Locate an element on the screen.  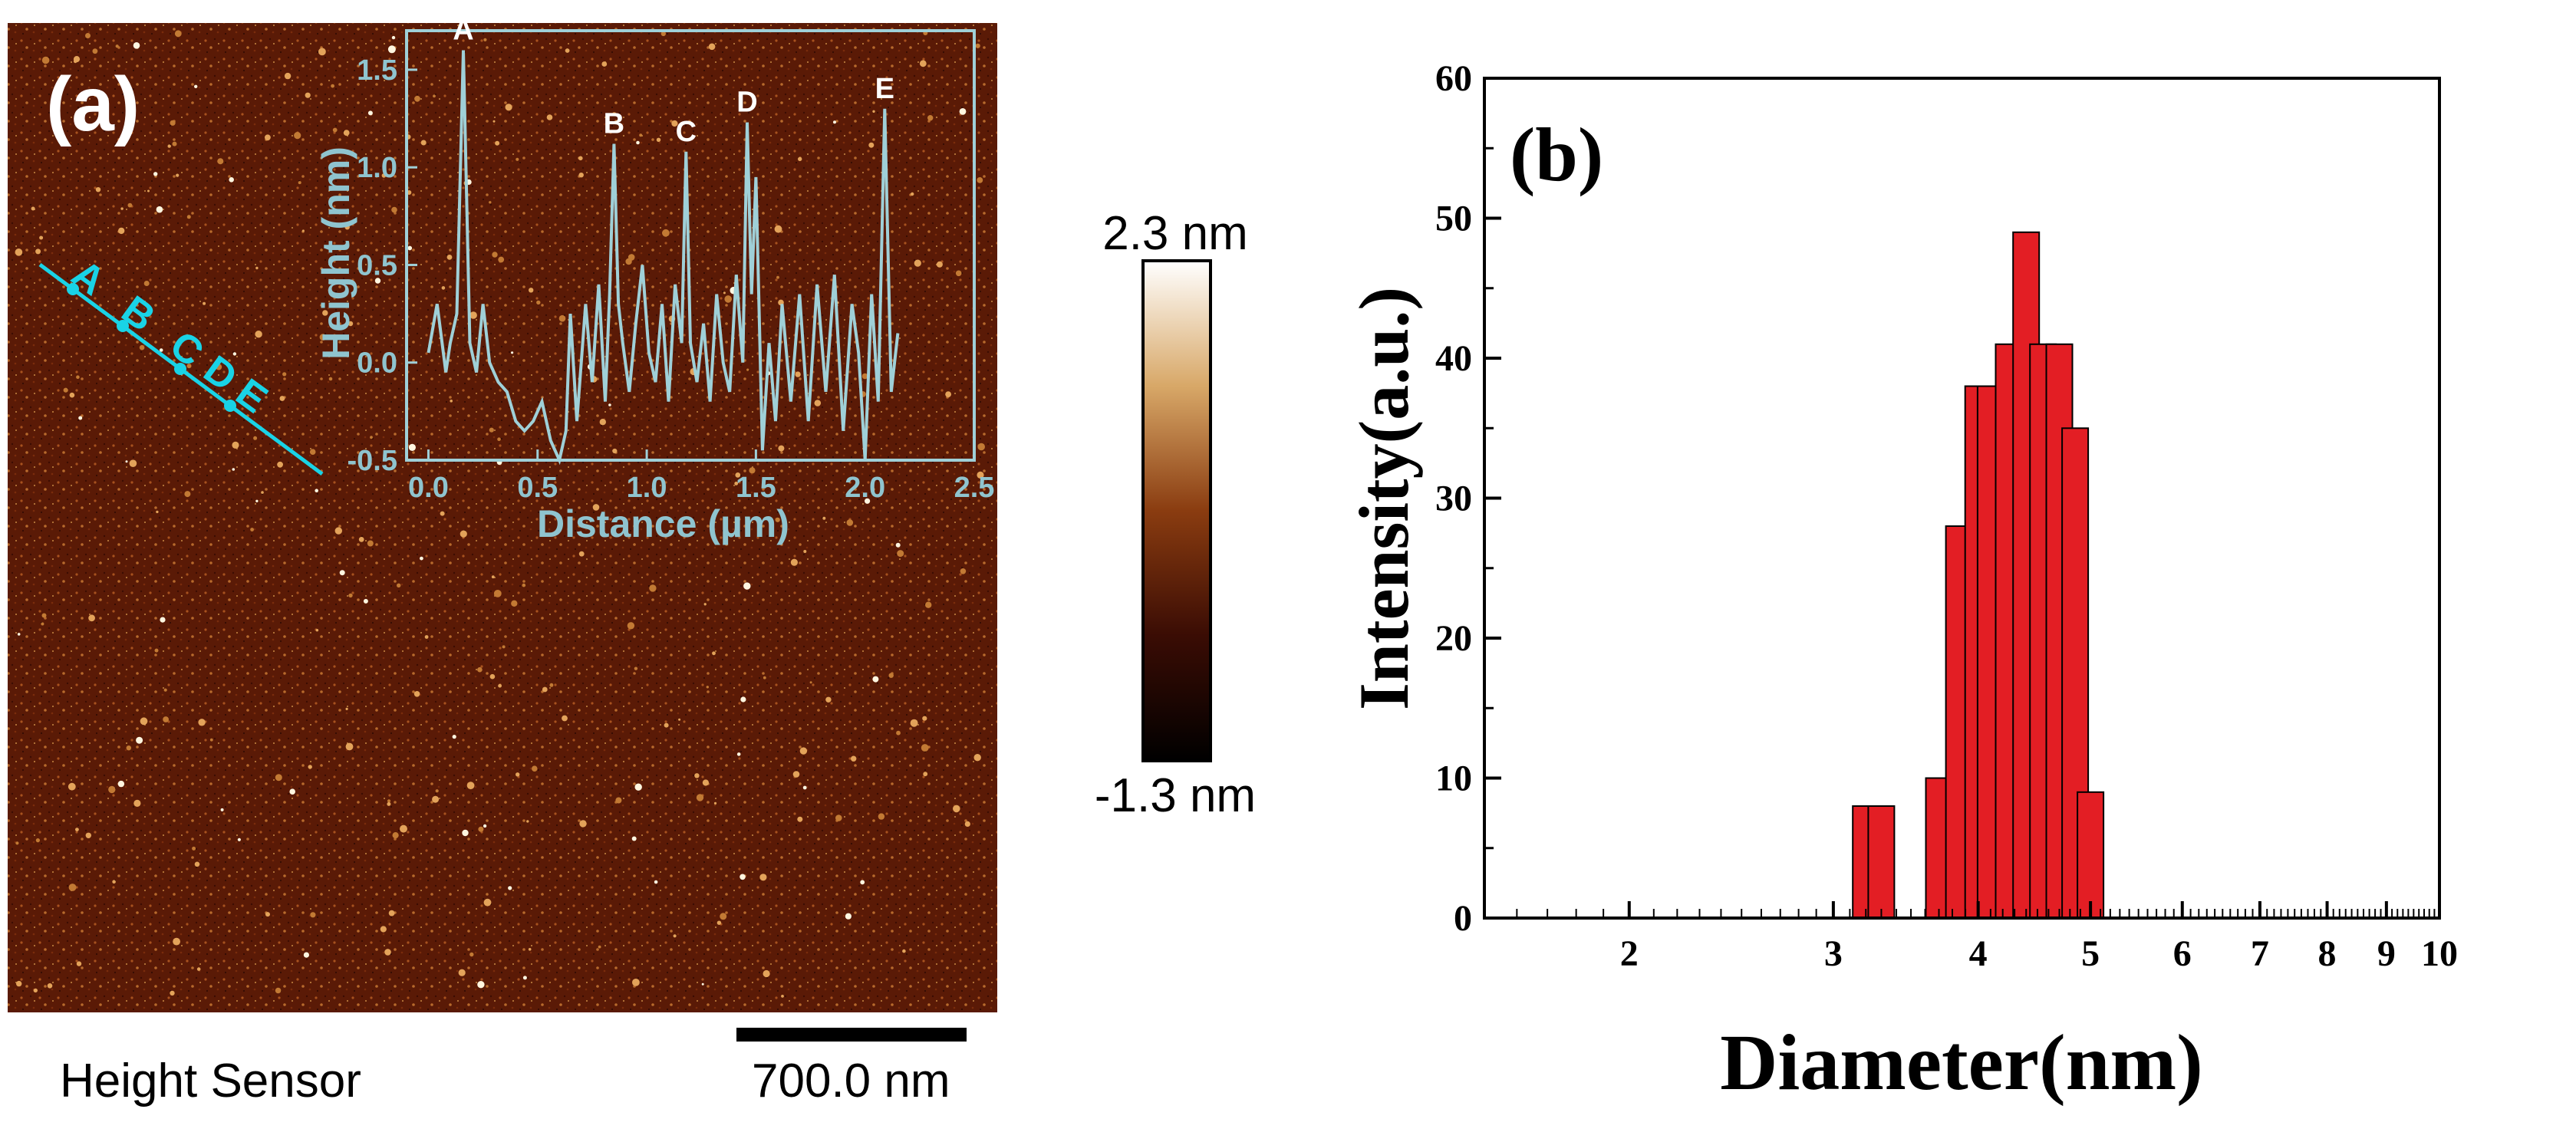
y-axis-label: Intensity(a.u.) is located at coordinates (1384, 498).